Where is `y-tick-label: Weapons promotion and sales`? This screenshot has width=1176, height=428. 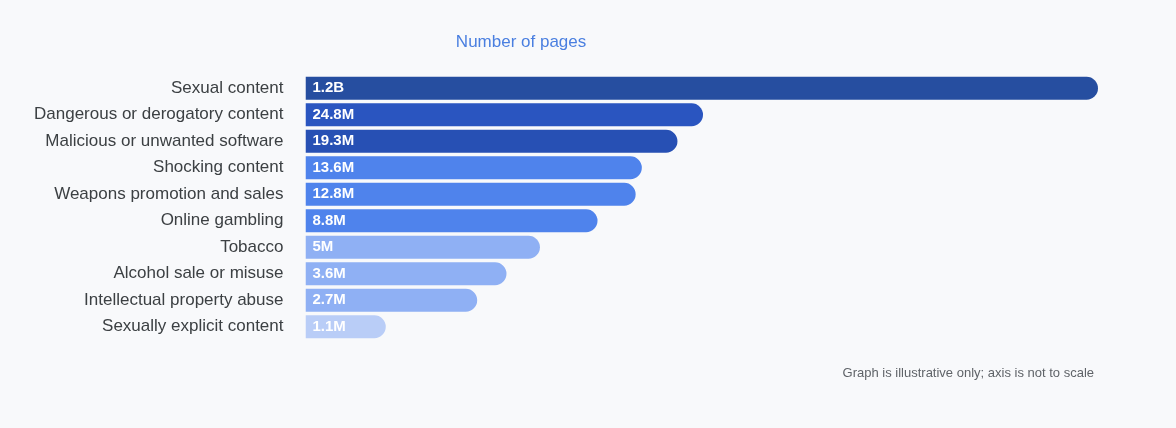 y-tick-label: Weapons promotion and sales is located at coordinates (169, 193).